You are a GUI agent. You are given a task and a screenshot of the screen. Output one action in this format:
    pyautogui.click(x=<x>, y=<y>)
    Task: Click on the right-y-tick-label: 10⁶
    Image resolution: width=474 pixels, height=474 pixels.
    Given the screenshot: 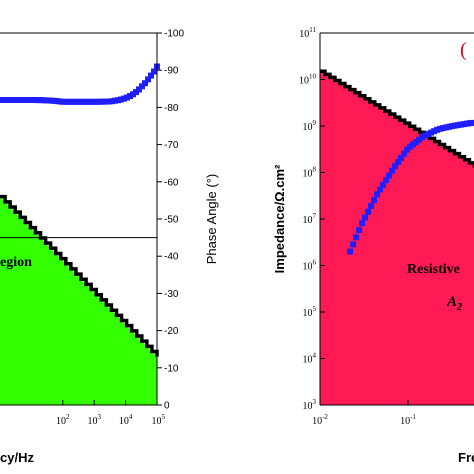 What is the action you would take?
    pyautogui.click(x=310, y=266)
    